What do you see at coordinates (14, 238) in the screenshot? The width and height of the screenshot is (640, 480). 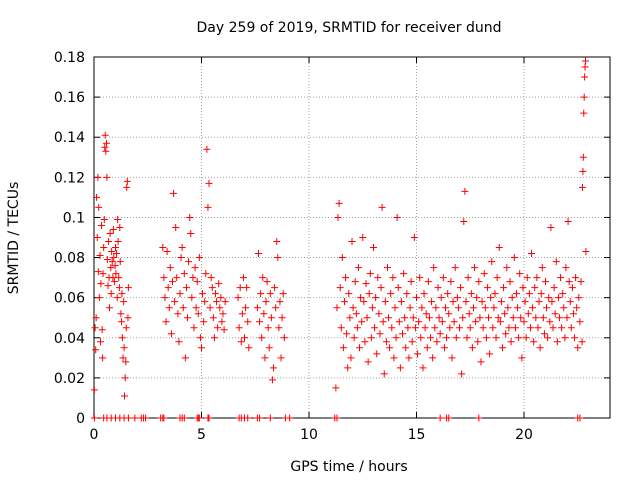 I see `y-axis-label: SRMTID / TECUs` at bounding box center [14, 238].